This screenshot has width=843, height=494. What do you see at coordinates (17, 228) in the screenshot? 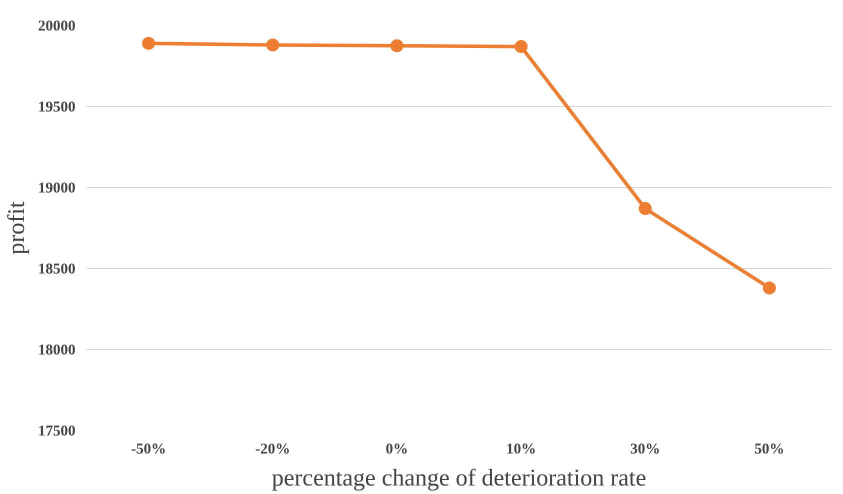
I see `y-axis-title: profit` at bounding box center [17, 228].